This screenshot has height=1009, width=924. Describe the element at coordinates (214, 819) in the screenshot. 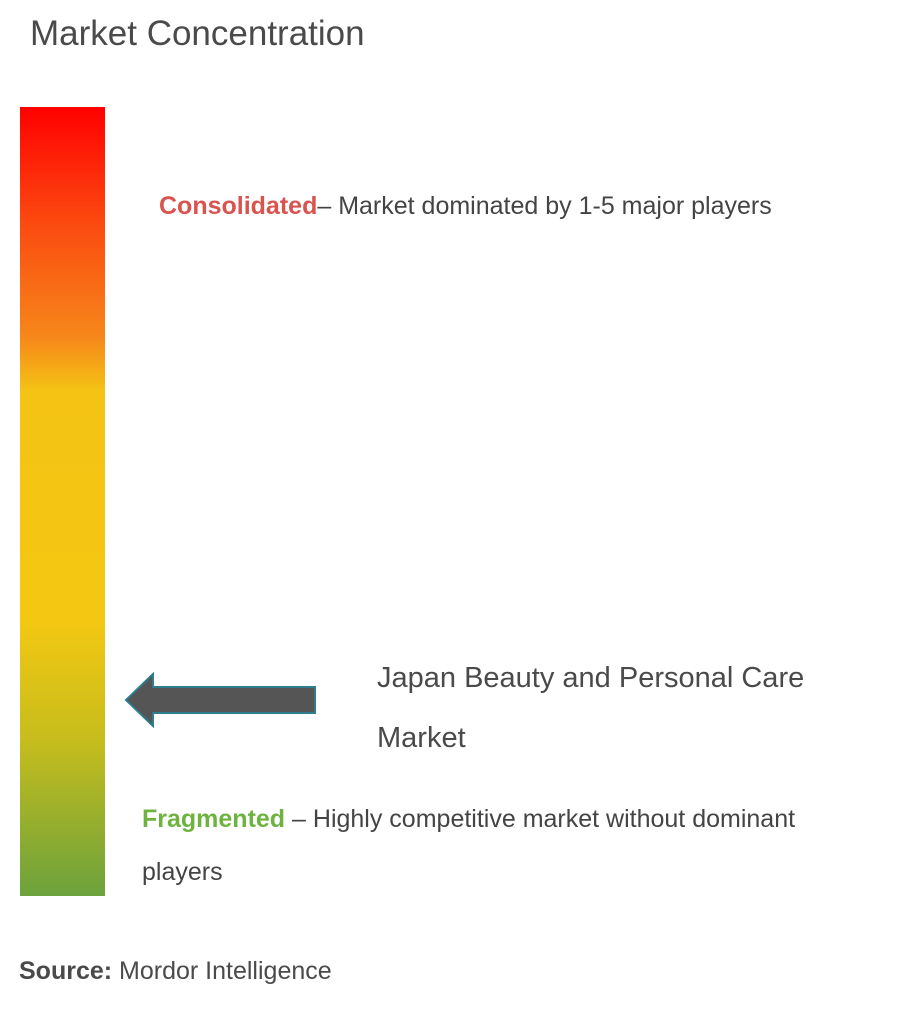

I see `fragmented-term: Fragmented` at that location.